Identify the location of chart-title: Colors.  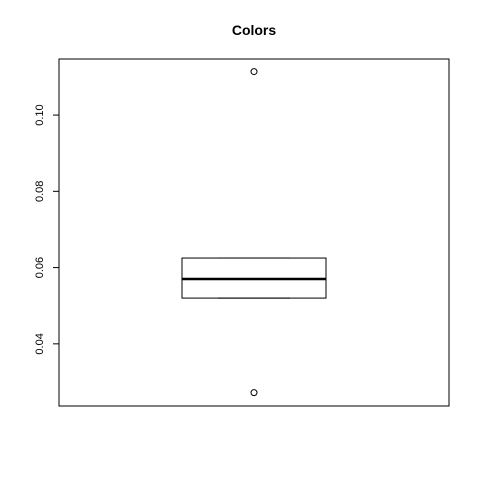
(254, 30).